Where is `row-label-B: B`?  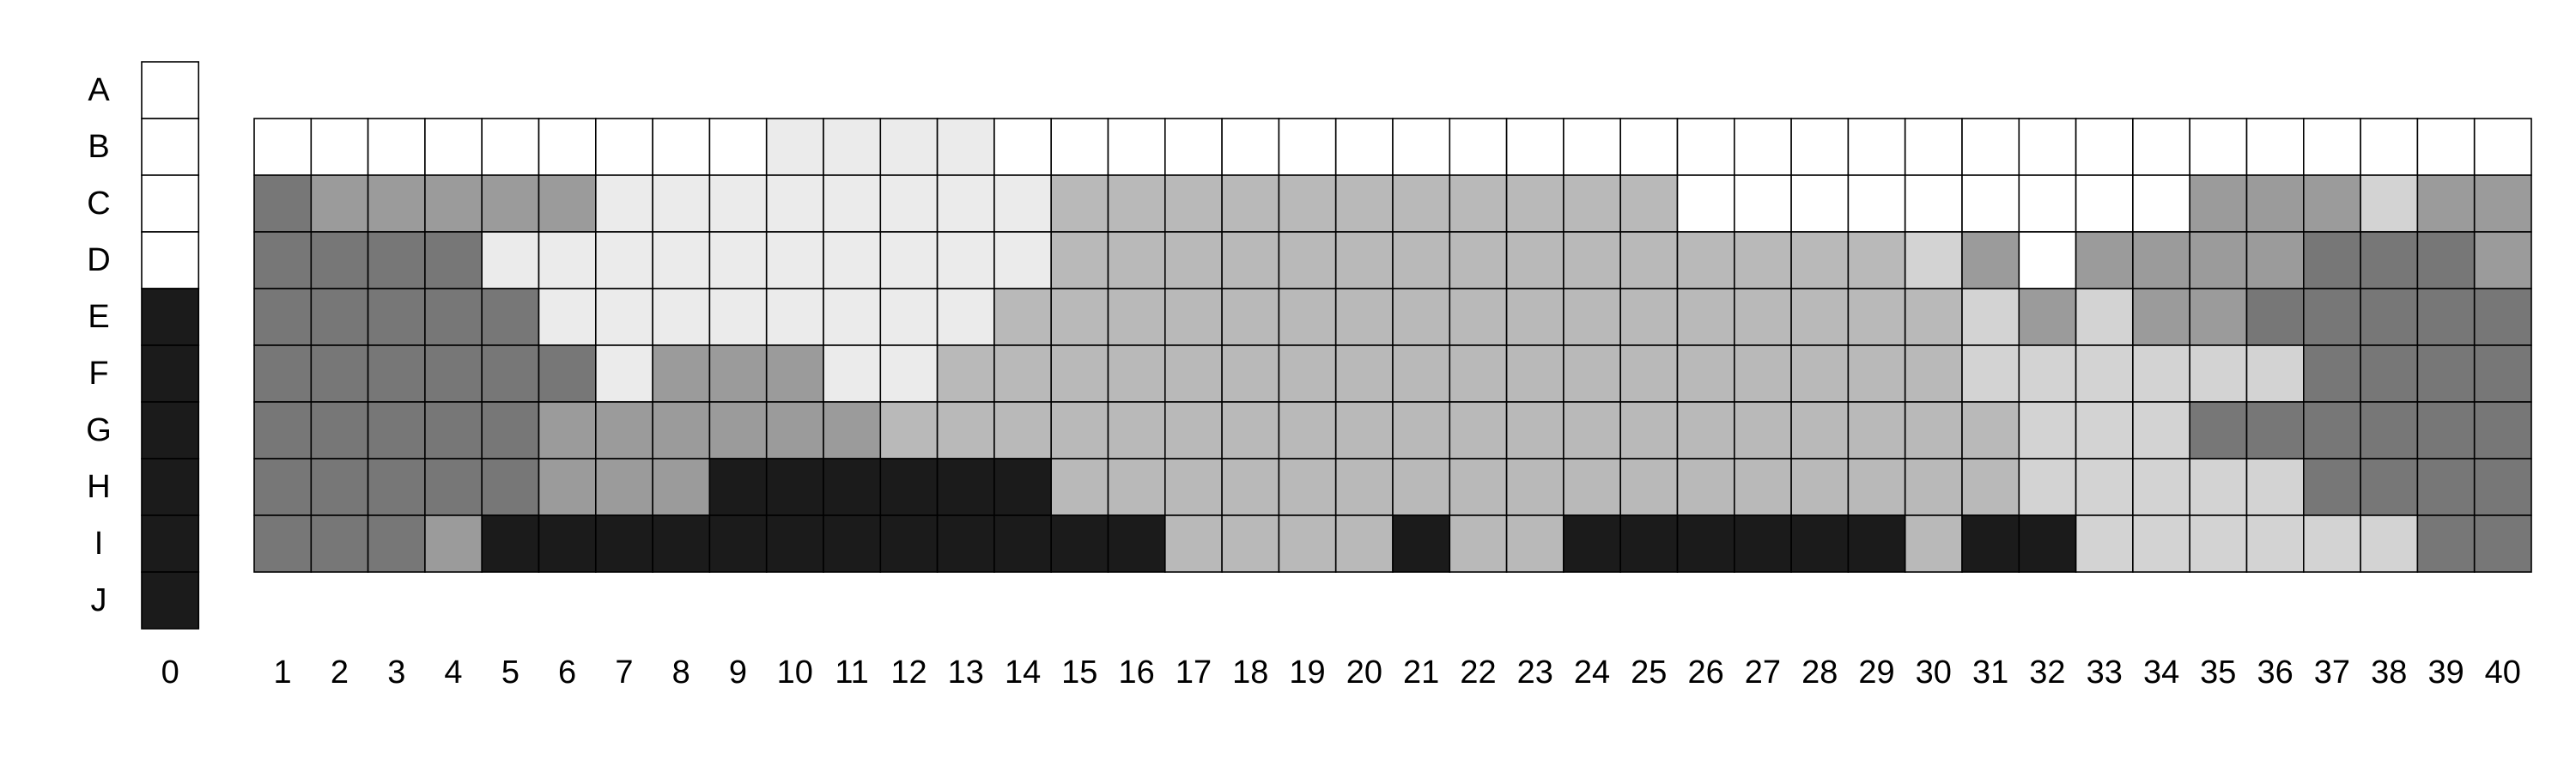 row-label-B: B is located at coordinates (98, 147).